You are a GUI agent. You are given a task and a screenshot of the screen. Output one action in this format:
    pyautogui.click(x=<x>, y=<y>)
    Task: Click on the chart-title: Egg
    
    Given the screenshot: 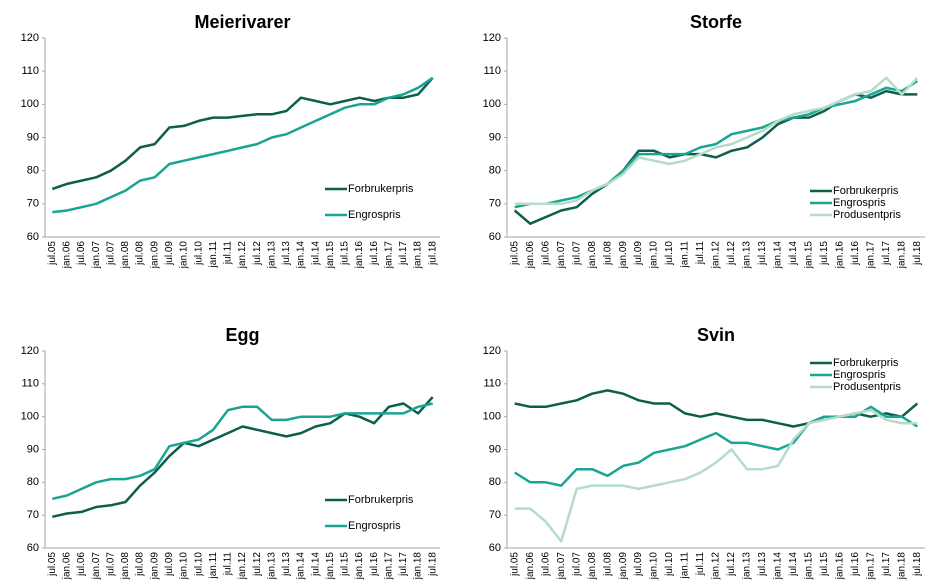 What is the action you would take?
    pyautogui.click(x=243, y=335)
    